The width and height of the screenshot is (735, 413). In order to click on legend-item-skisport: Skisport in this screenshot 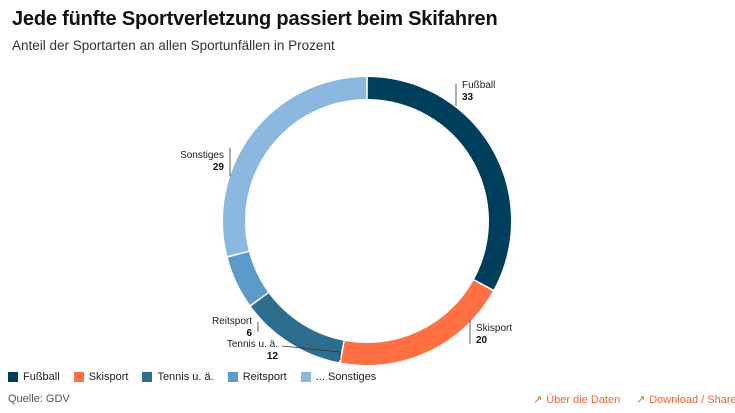, I will do `click(101, 377)`.